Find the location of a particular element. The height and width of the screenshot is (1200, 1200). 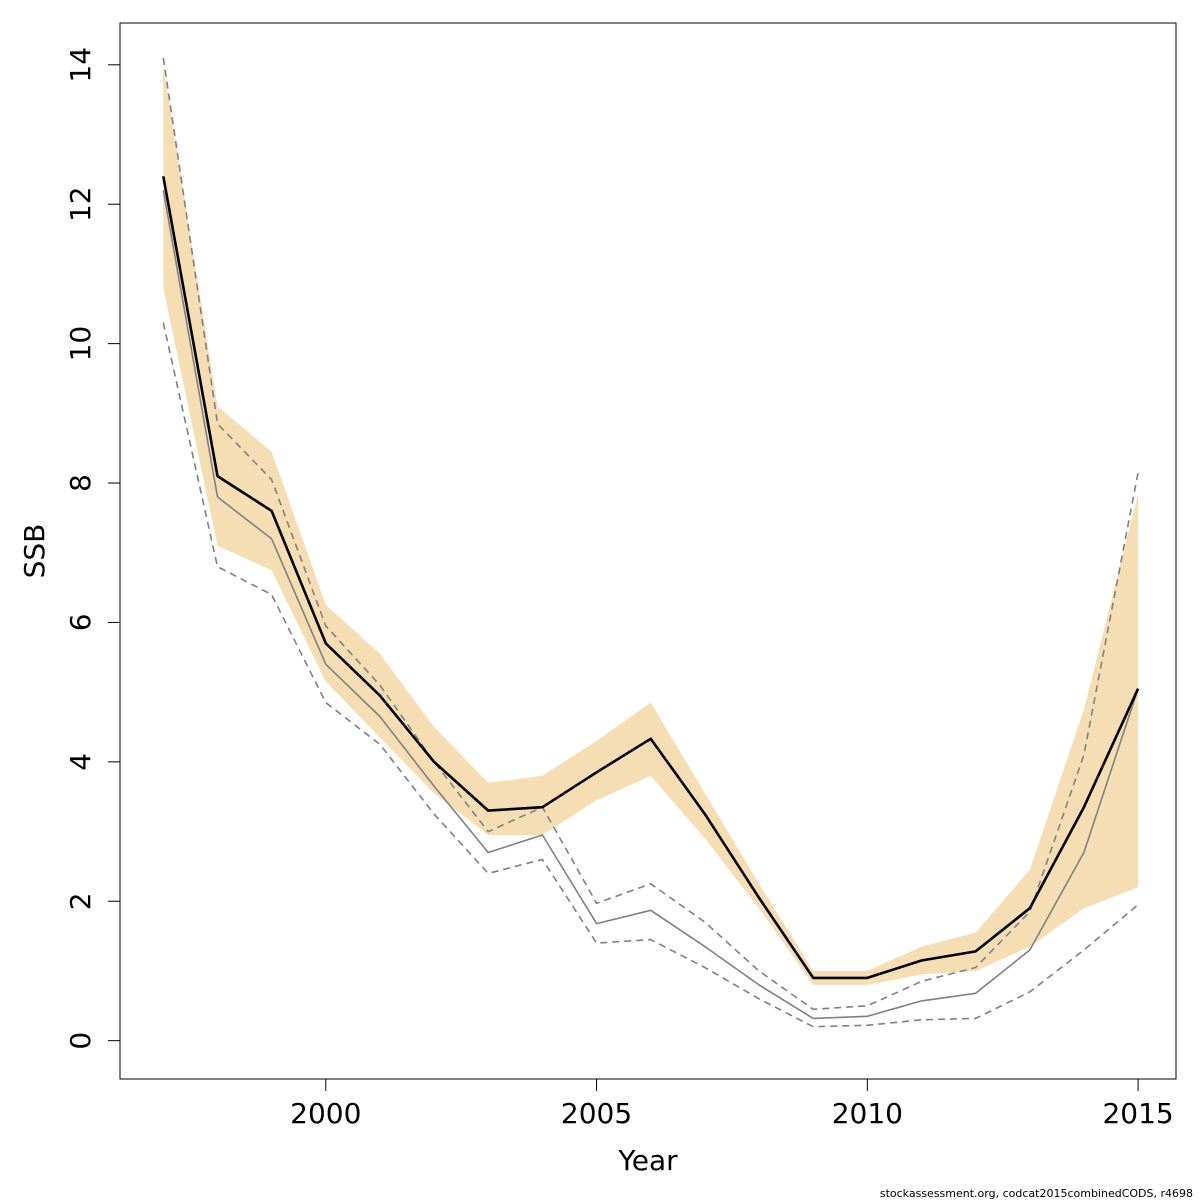

y-tick-label: 8 is located at coordinates (80, 483).